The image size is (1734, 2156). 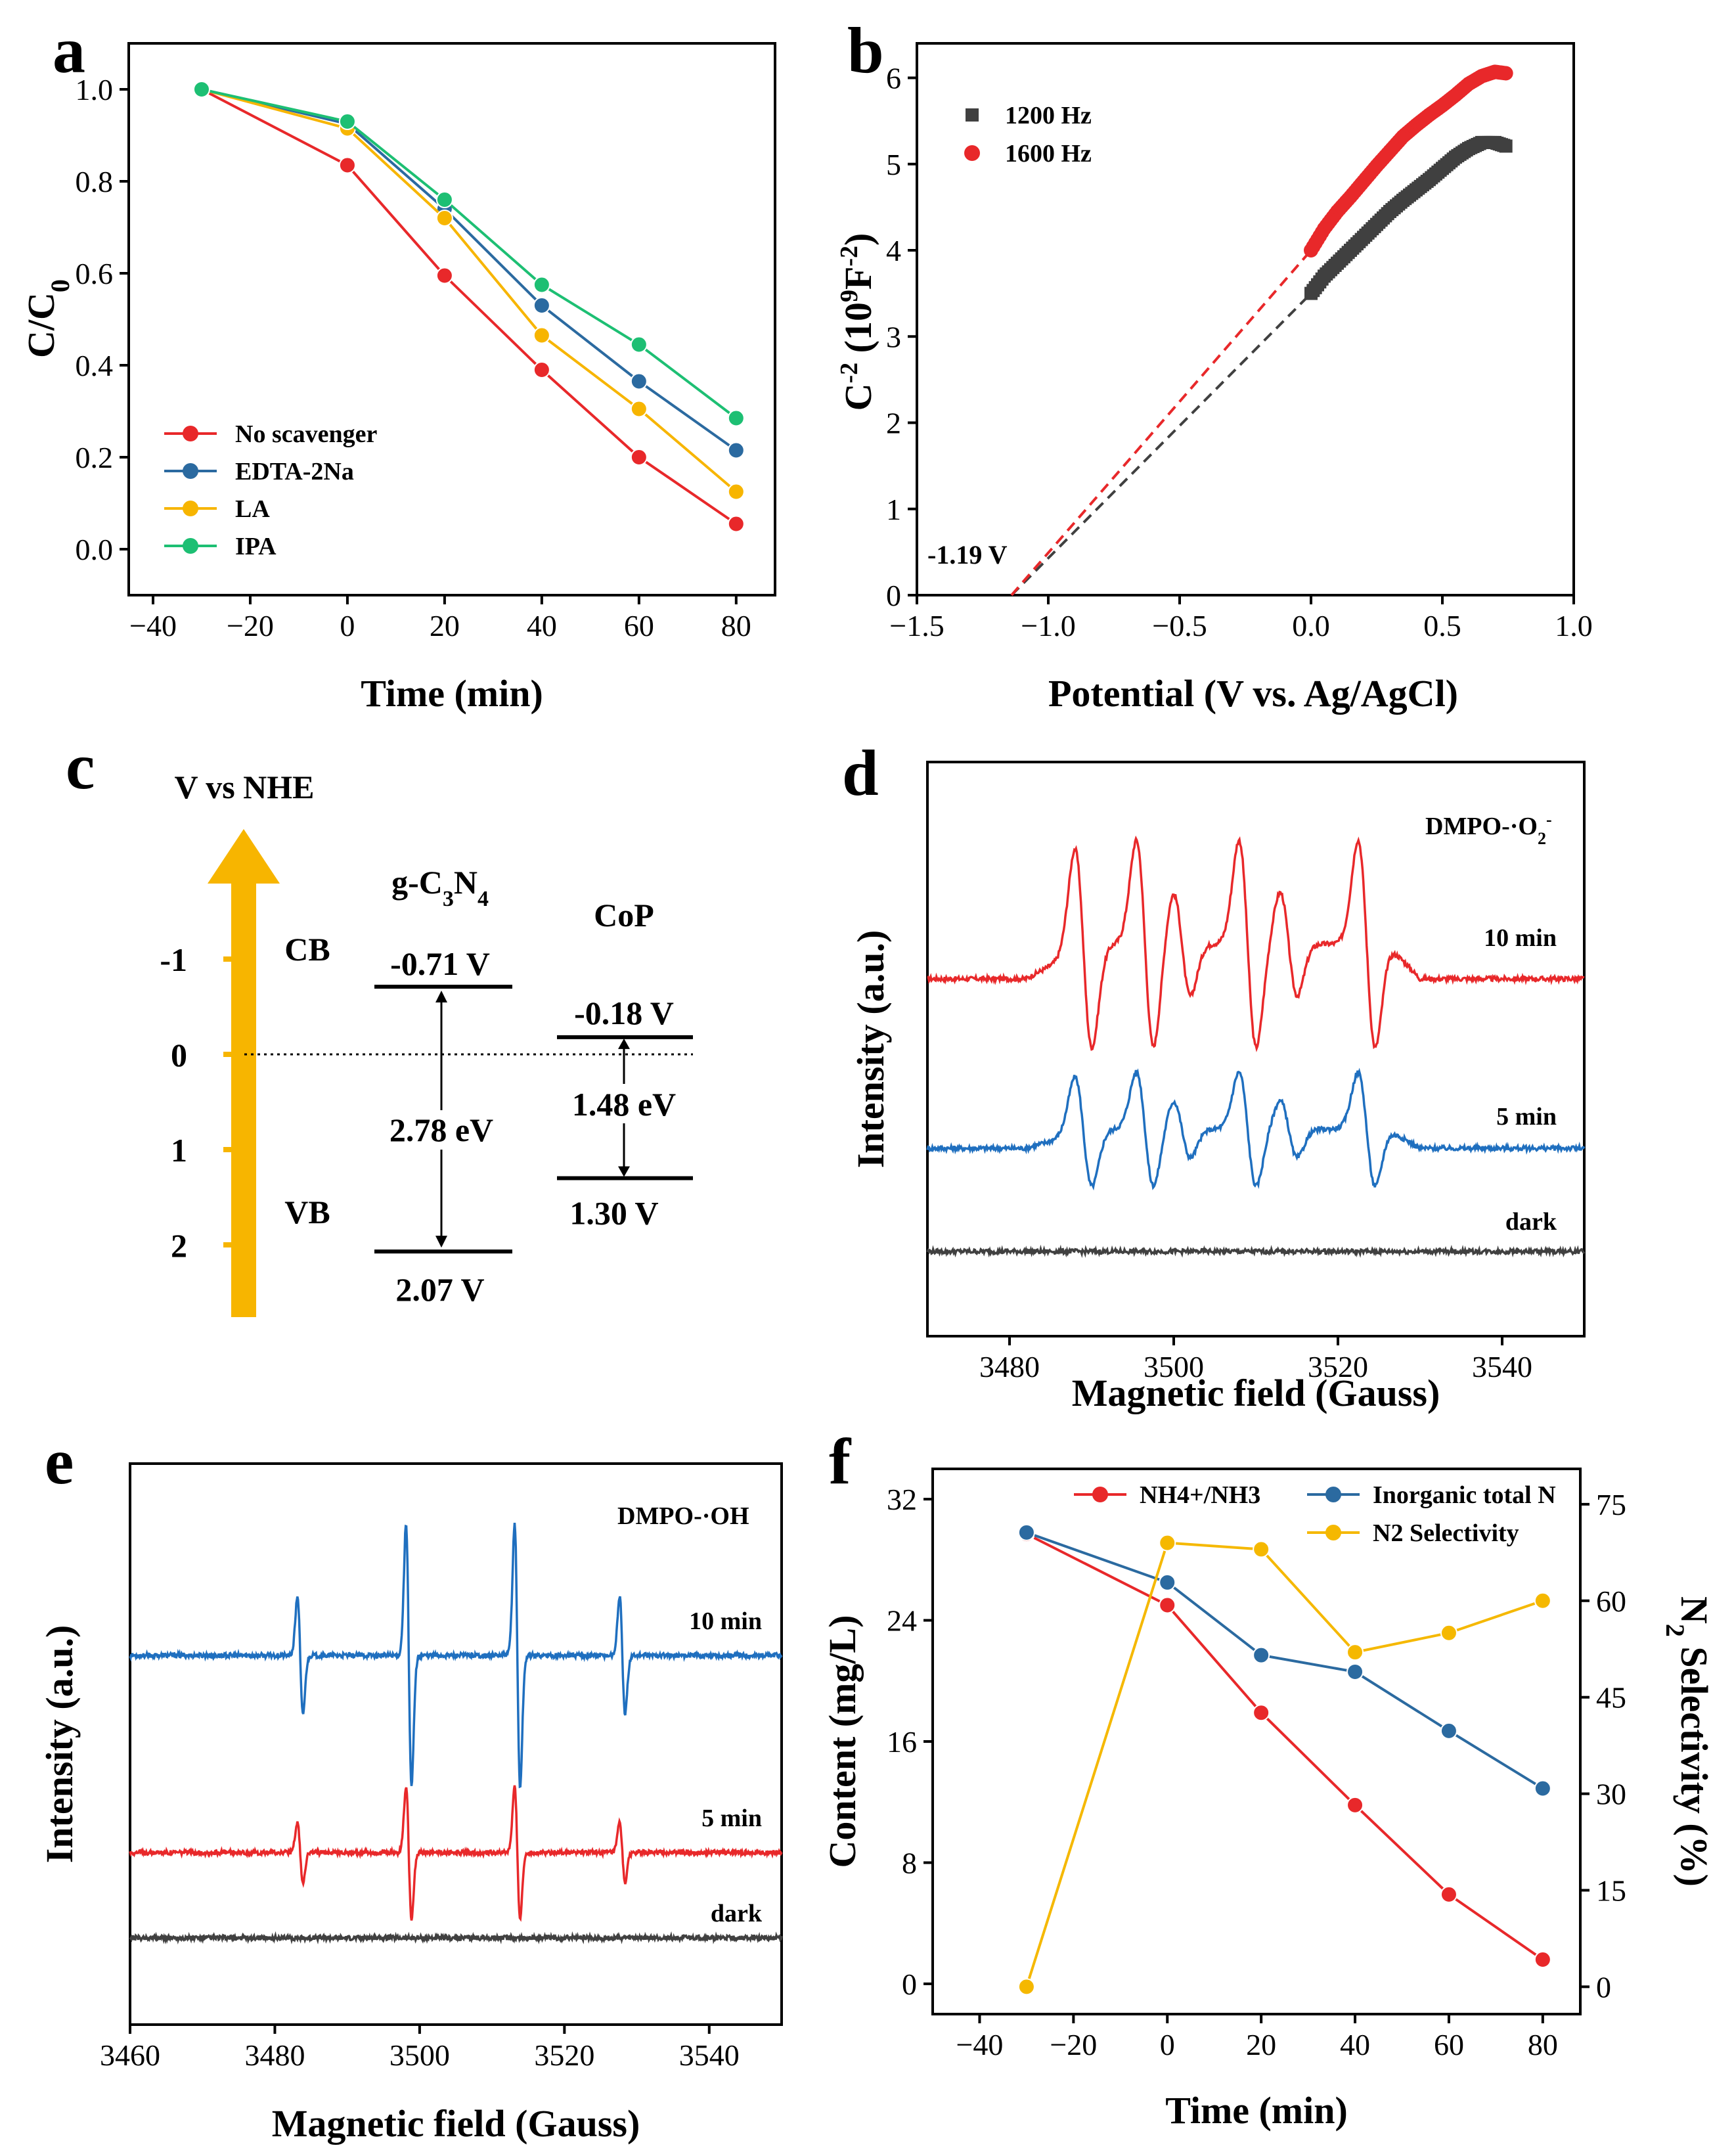 What do you see at coordinates (445, 625) in the screenshot?
I see `x-tick-label: 20` at bounding box center [445, 625].